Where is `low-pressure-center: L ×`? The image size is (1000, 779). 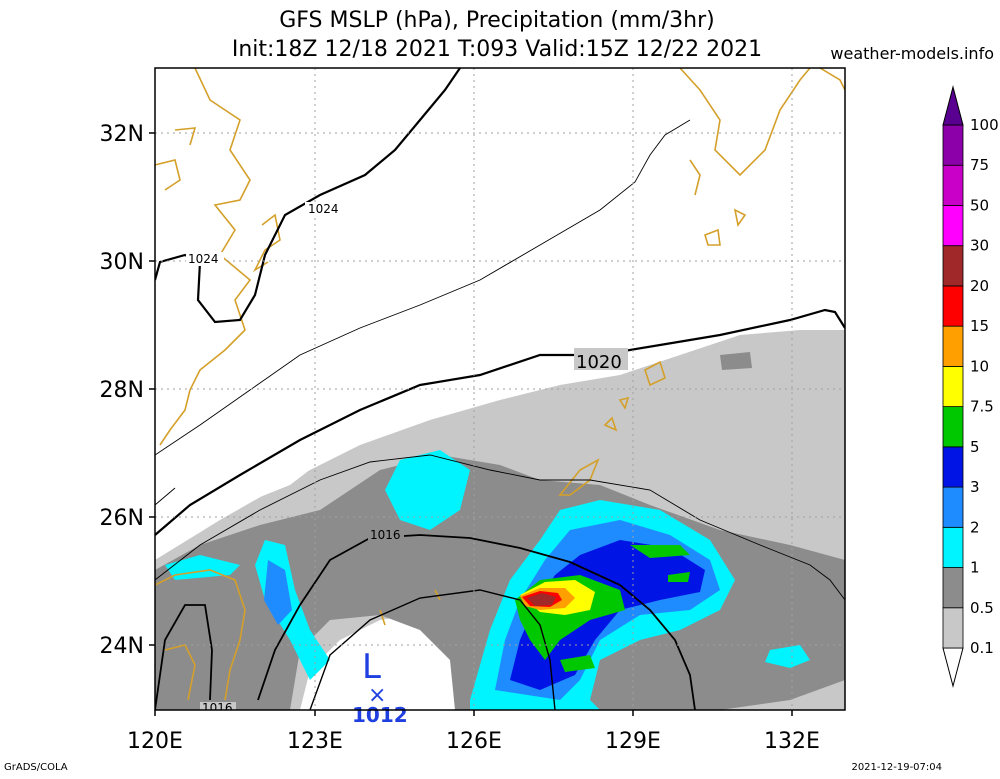 low-pressure-center: L × is located at coordinates (374, 677).